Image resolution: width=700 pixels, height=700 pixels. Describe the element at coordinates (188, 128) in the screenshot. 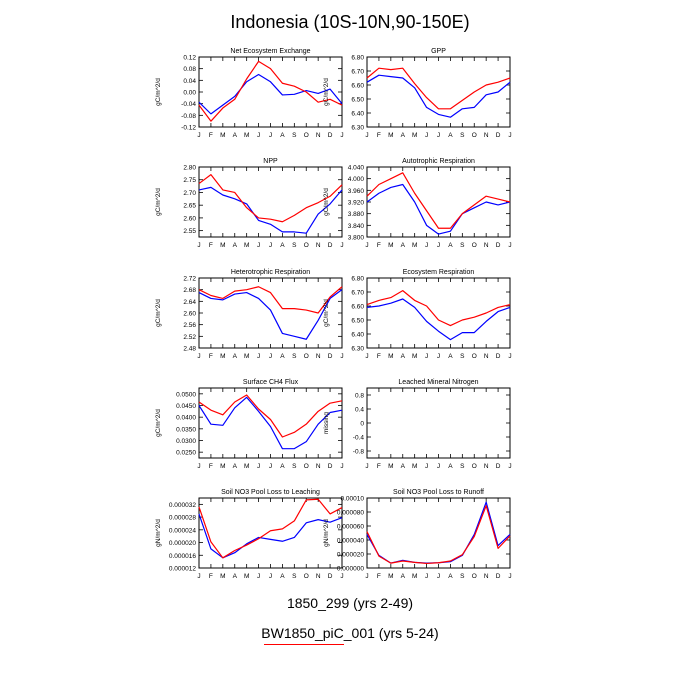

I see `y-tick-label: -0.12` at that location.